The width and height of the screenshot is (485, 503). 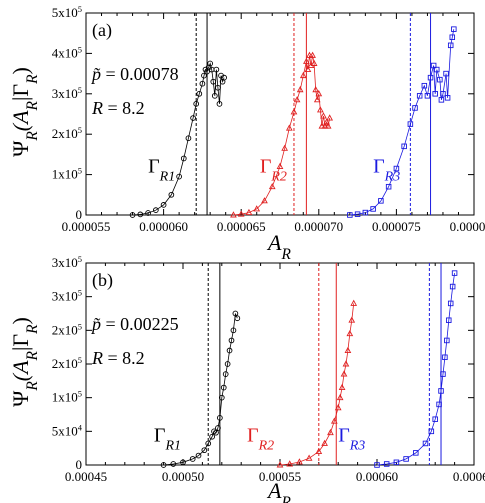 I want to click on x-tick-label: 0.00045, so click(x=86, y=476).